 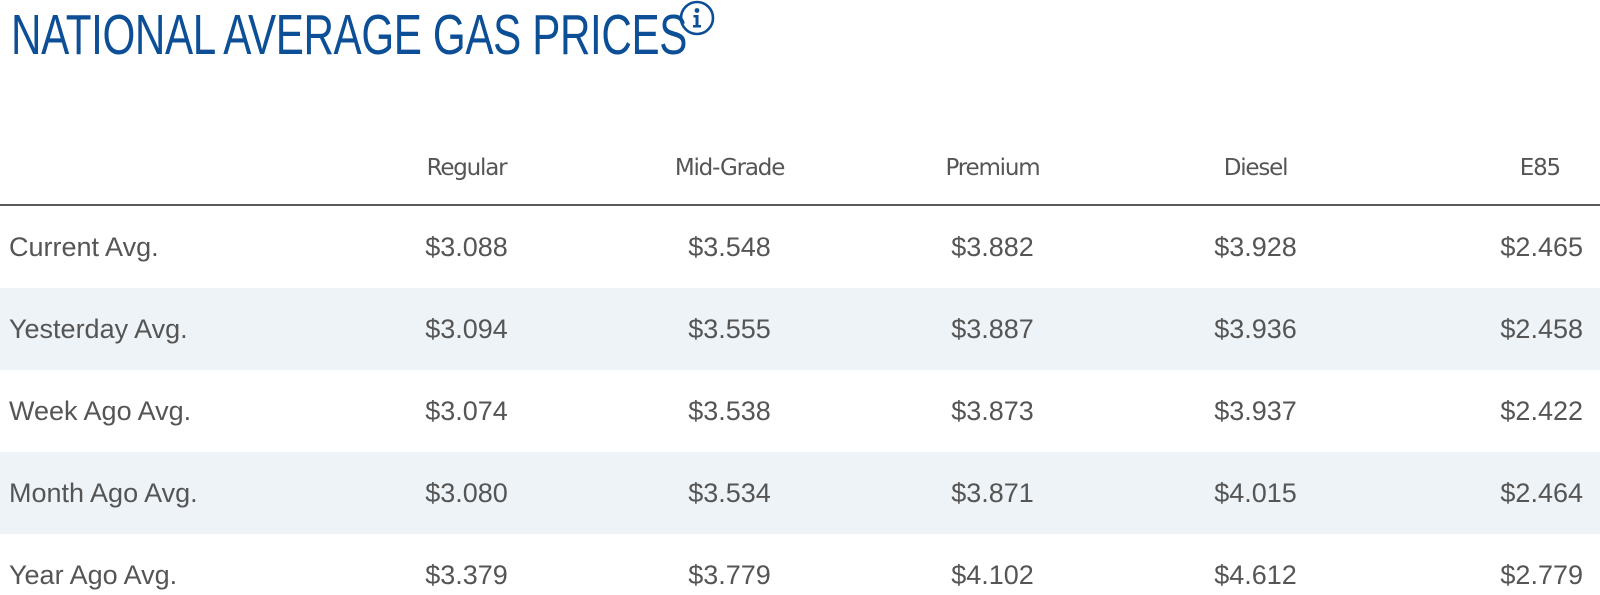 I want to click on price-cell-premium: $3.882, so click(x=992, y=246).